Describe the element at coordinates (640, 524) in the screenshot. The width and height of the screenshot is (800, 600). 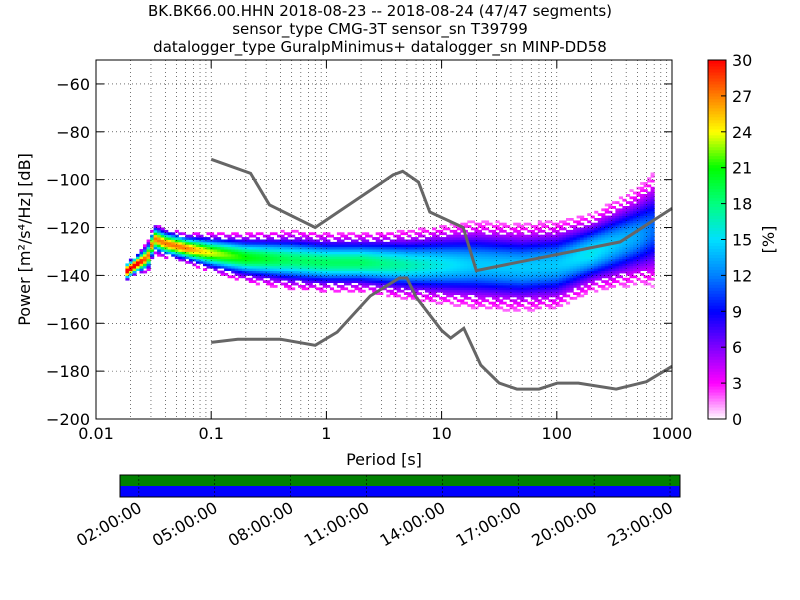
I see `coverage-tick-label: 23:00:00` at that location.